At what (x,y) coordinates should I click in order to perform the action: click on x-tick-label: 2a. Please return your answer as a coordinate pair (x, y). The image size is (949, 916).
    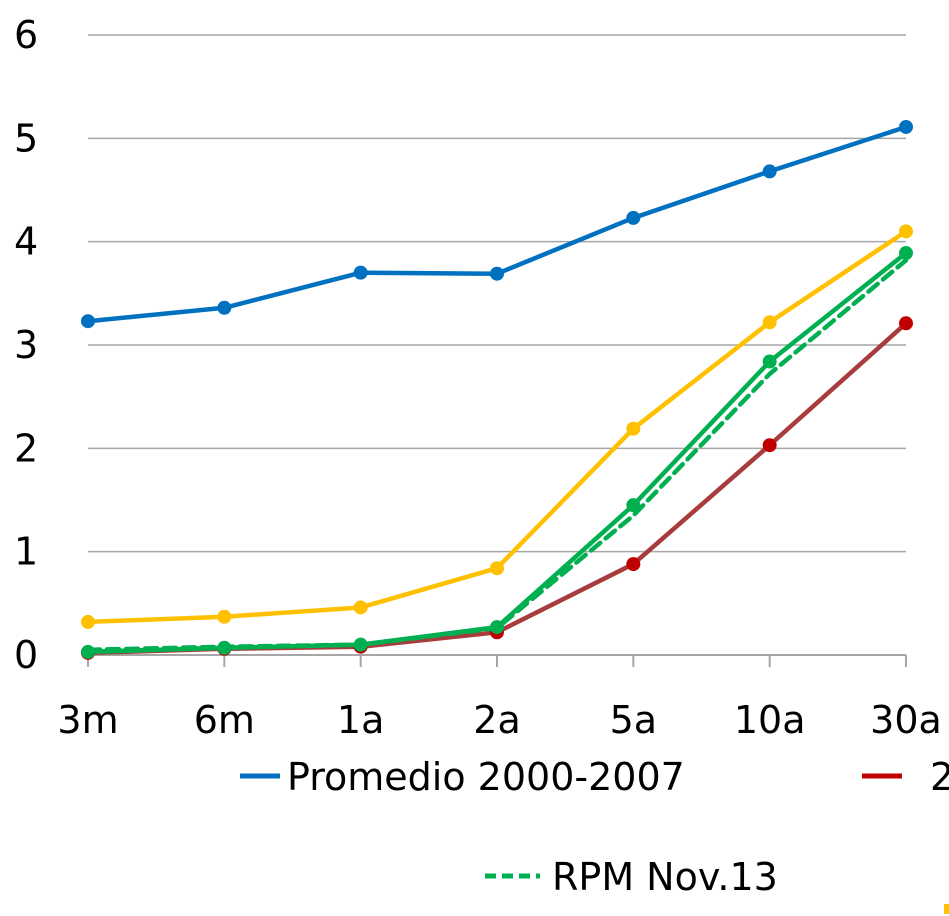
    Looking at the image, I should click on (496, 720).